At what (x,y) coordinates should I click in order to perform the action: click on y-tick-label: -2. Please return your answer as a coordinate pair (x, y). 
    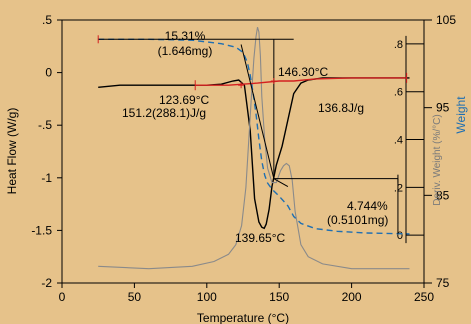
    Looking at the image, I should click on (46, 283).